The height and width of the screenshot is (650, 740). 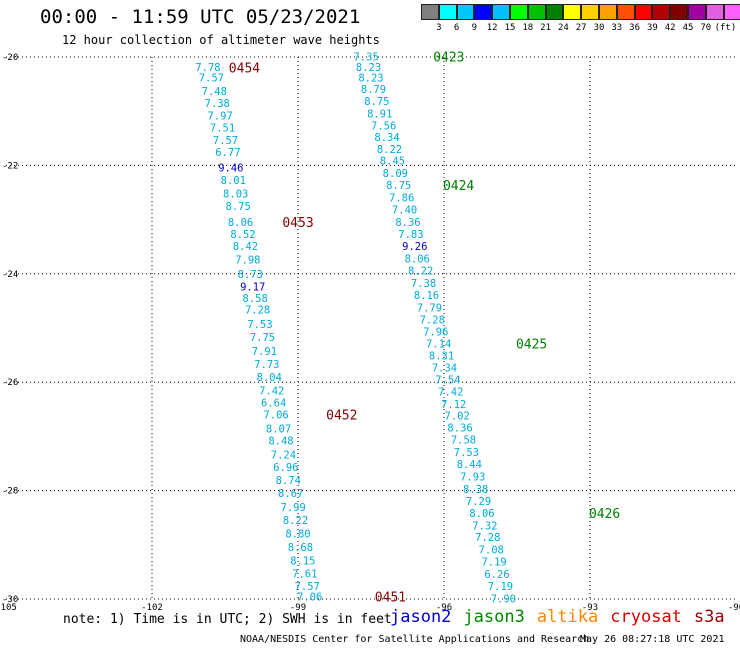 I want to click on wave-height-label: 8.74, so click(x=288, y=481).